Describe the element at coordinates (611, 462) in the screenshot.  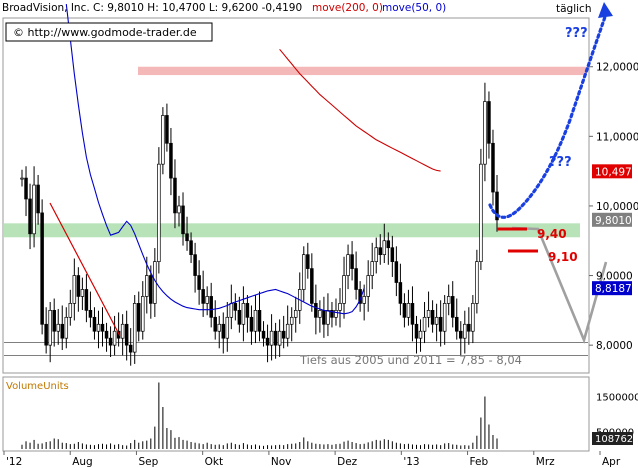
I see `x-tick-label: Apr` at that location.